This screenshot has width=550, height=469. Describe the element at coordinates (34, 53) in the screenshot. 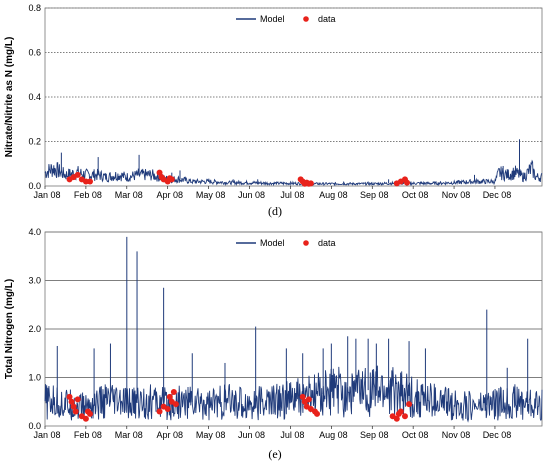

I see `y-tick-label: 0.6` at that location.